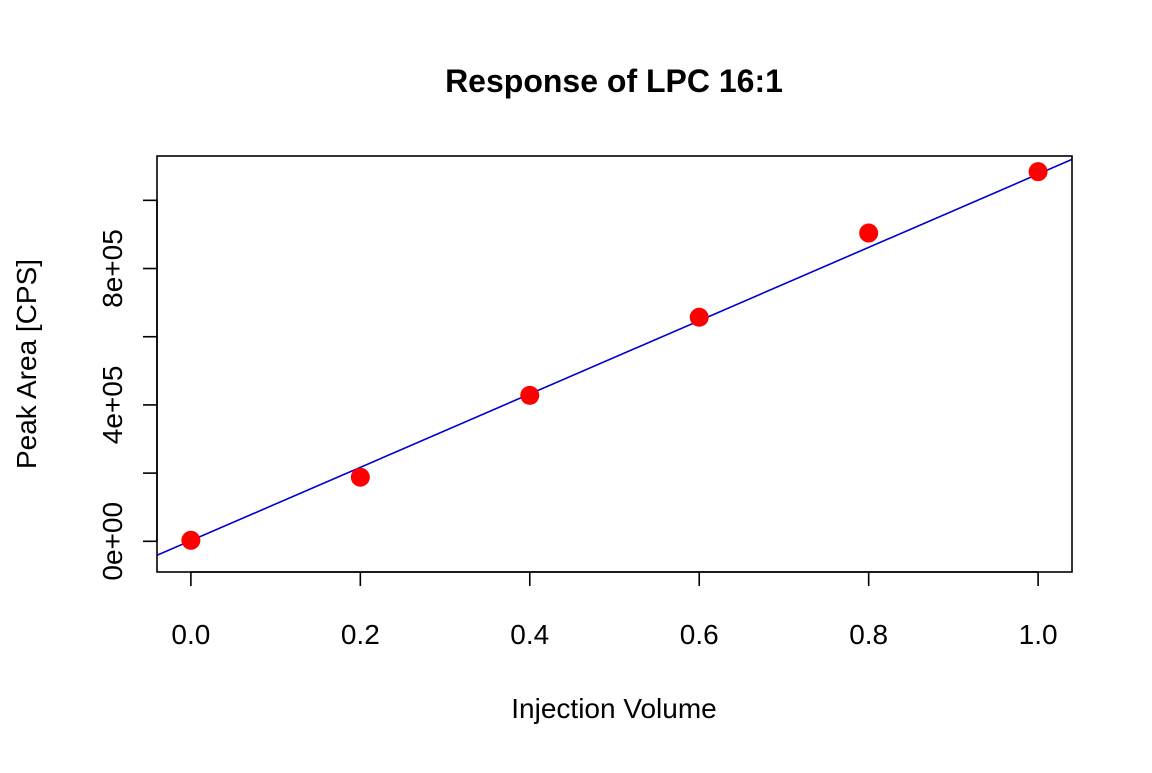 The height and width of the screenshot is (773, 1152). What do you see at coordinates (112, 268) in the screenshot?
I see `y-tick-label-4: 8e+05` at bounding box center [112, 268].